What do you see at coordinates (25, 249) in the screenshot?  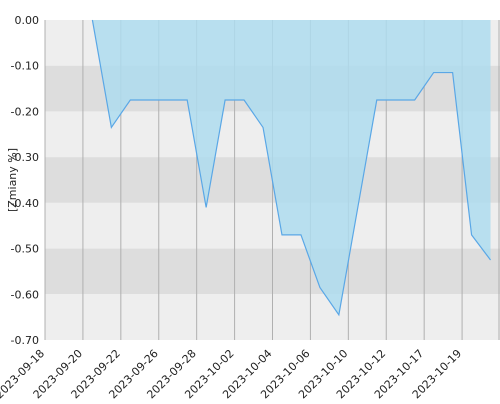 I see `y-tick-label: -0.50` at bounding box center [25, 249].